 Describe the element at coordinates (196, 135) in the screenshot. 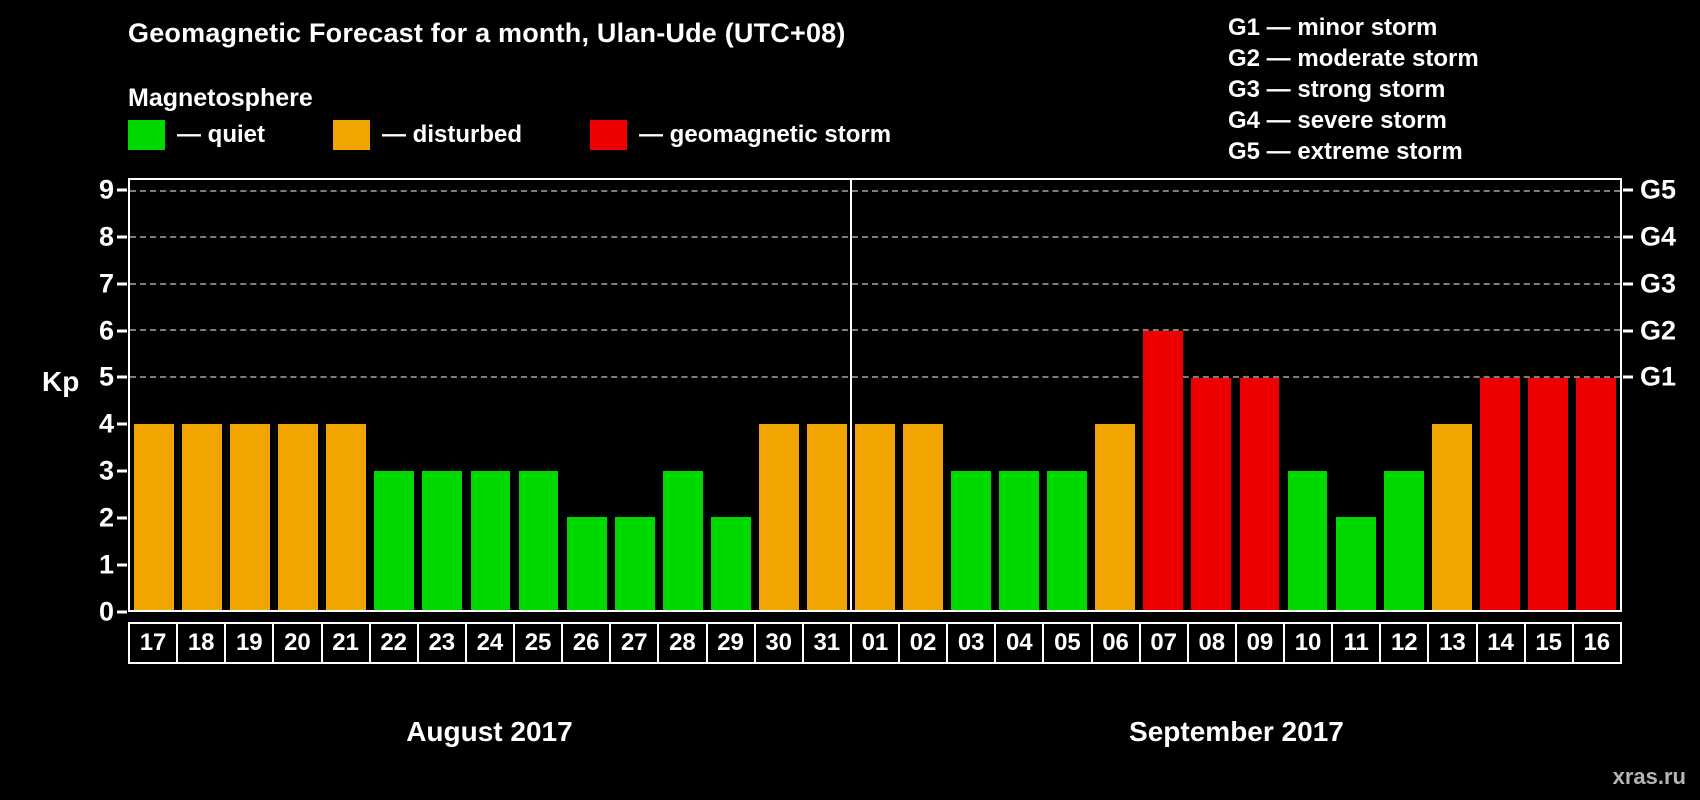

I see `legend-item-quiet: — quiet` at that location.